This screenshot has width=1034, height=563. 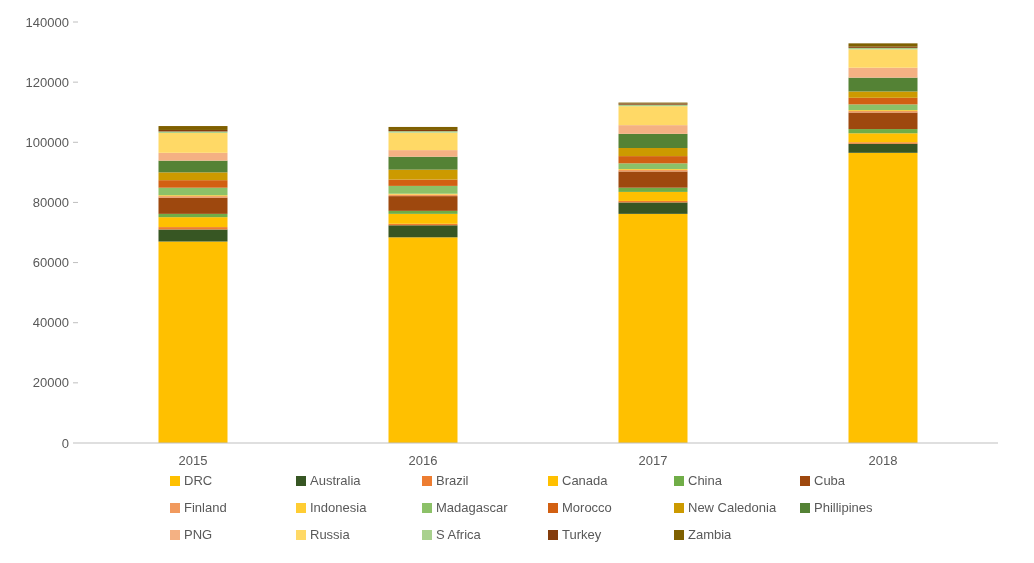 I want to click on legend-label: Turkey, so click(x=582, y=534).